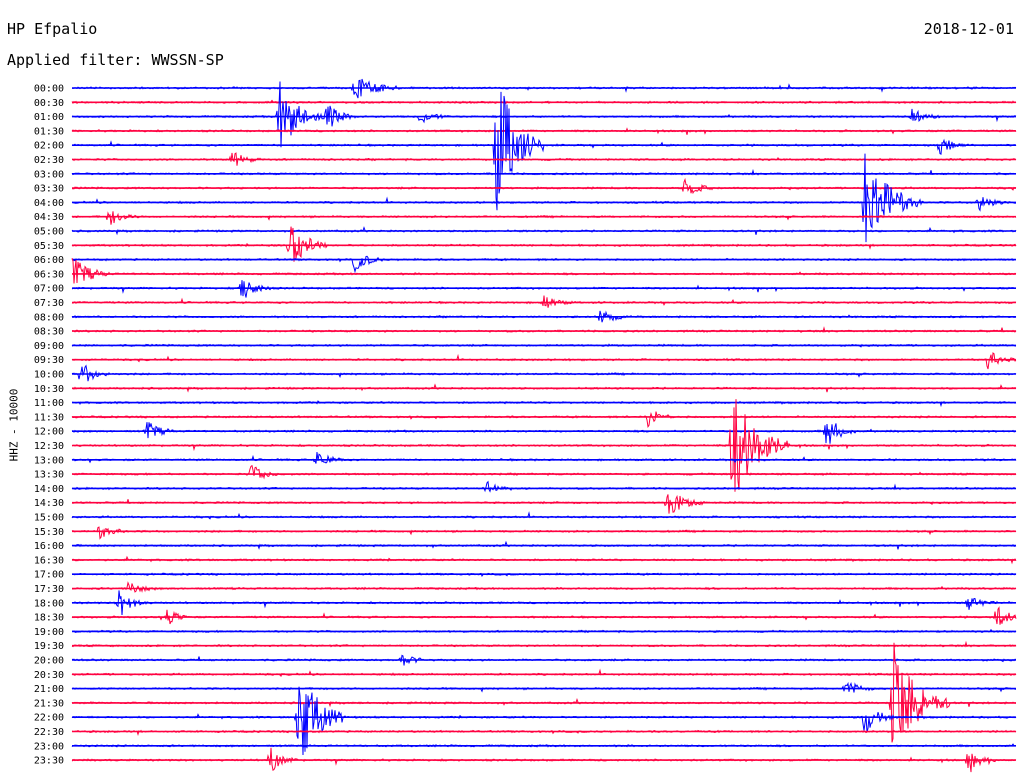 The height and width of the screenshot is (780, 1024). Describe the element at coordinates (49, 189) in the screenshot. I see `tick-label-0330: 03:30` at that location.